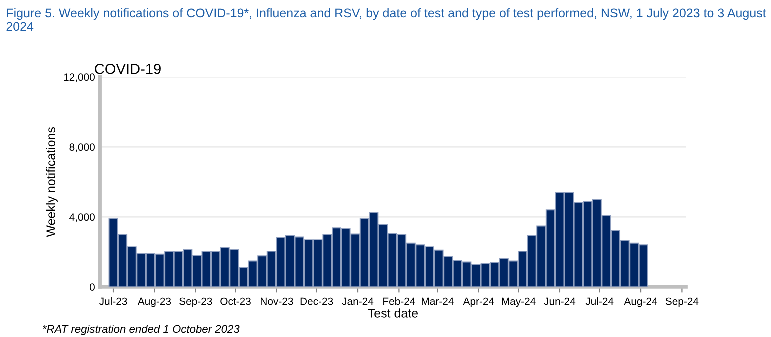  Describe the element at coordinates (141, 330) in the screenshot. I see `text: *RAT registration ended 1 October 2023` at that location.